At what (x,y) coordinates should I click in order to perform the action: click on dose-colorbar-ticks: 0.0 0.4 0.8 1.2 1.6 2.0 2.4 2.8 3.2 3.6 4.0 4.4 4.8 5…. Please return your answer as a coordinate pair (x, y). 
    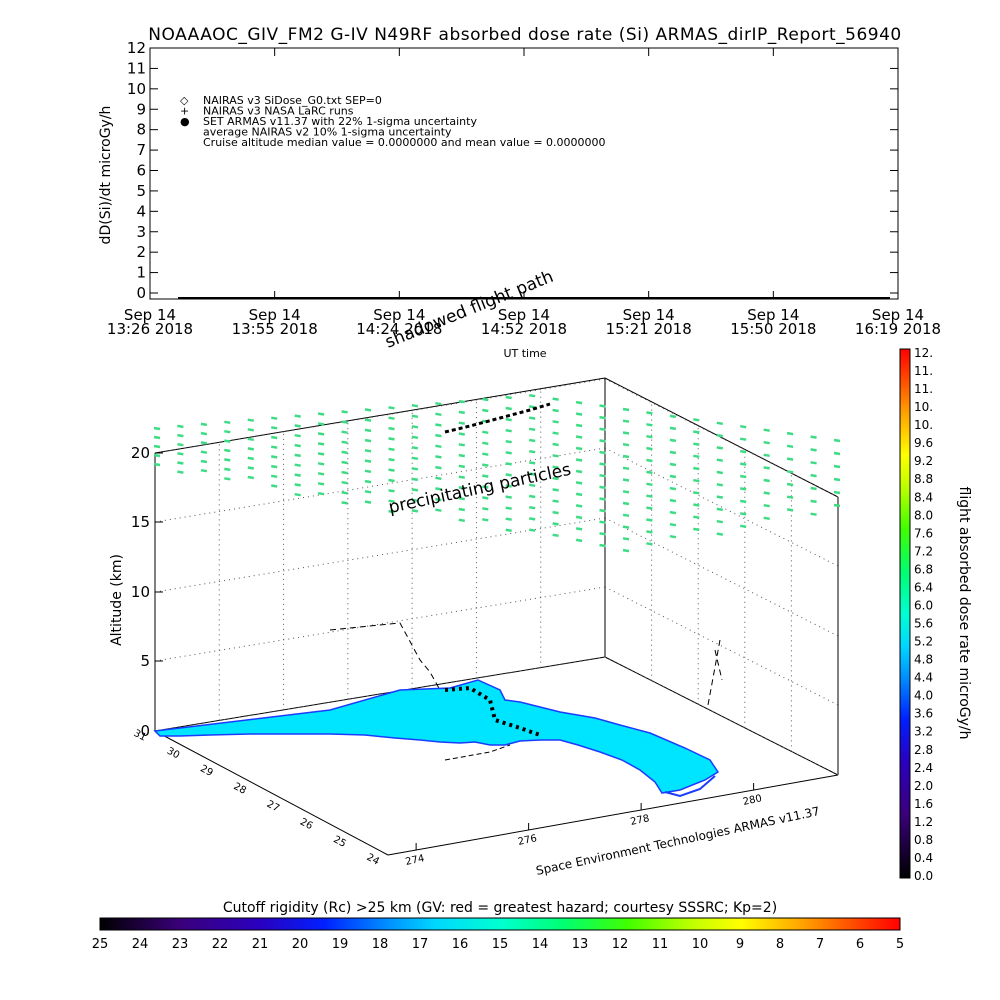
    Looking at the image, I should click on (923, 614).